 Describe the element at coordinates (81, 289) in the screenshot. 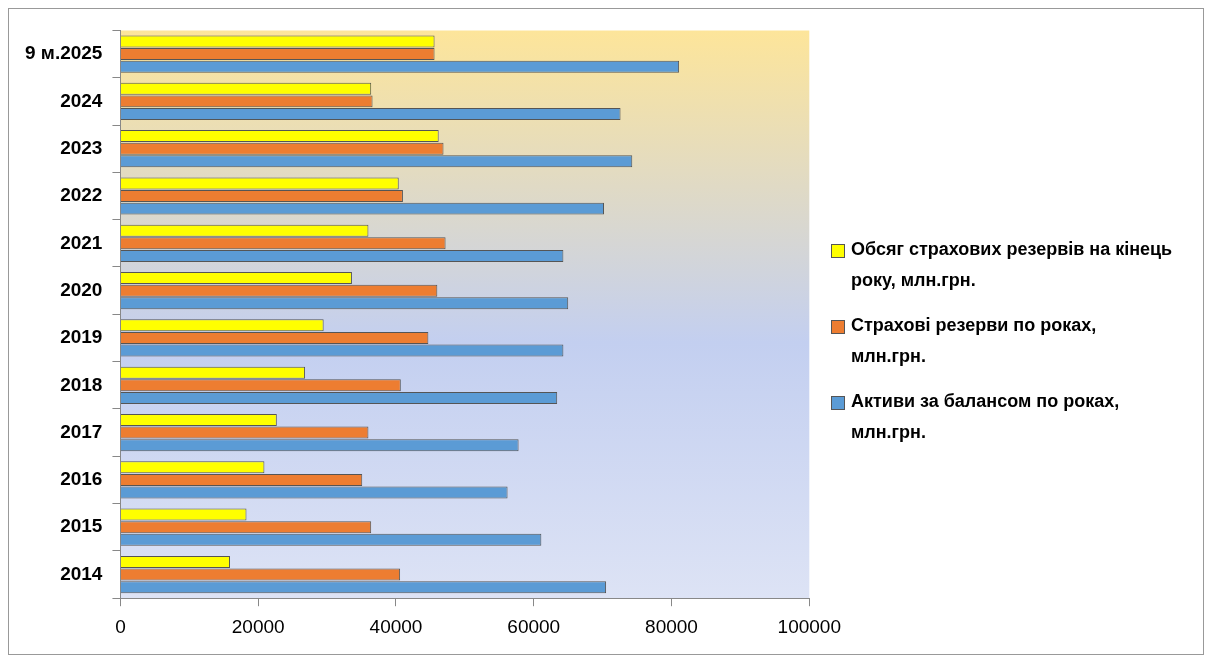

I see `y-tick-label: 2020` at that location.